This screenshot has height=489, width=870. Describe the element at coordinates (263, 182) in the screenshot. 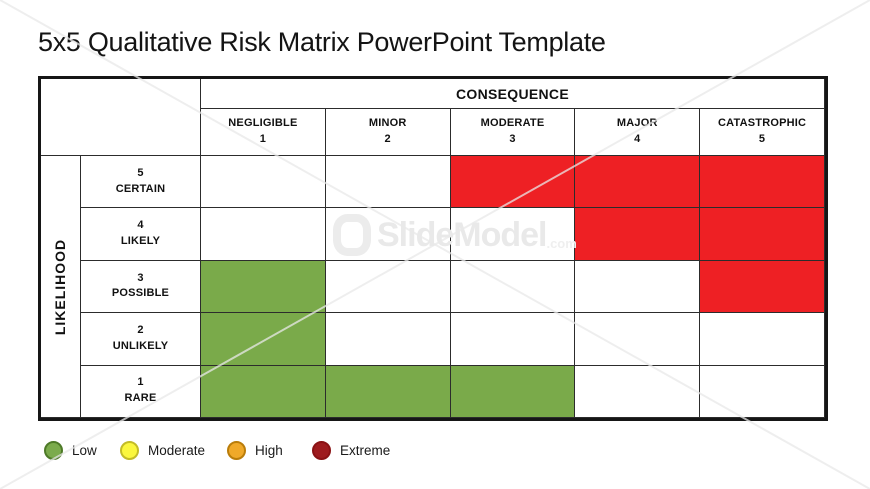

I see `matrix-cell-r5c1` at that location.